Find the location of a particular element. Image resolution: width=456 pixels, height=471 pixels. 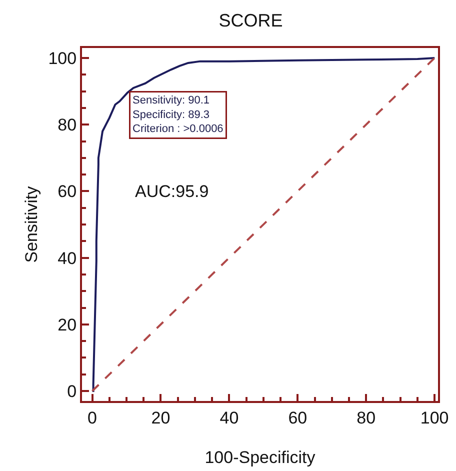

chart-title: SCORE is located at coordinates (250, 20).